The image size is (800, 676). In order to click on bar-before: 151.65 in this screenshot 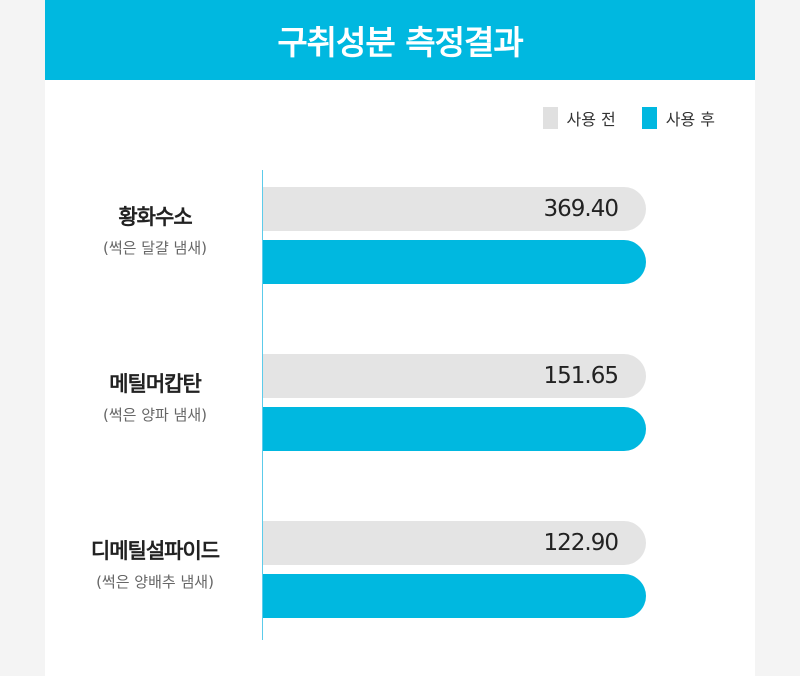, I will do `click(454, 376)`.